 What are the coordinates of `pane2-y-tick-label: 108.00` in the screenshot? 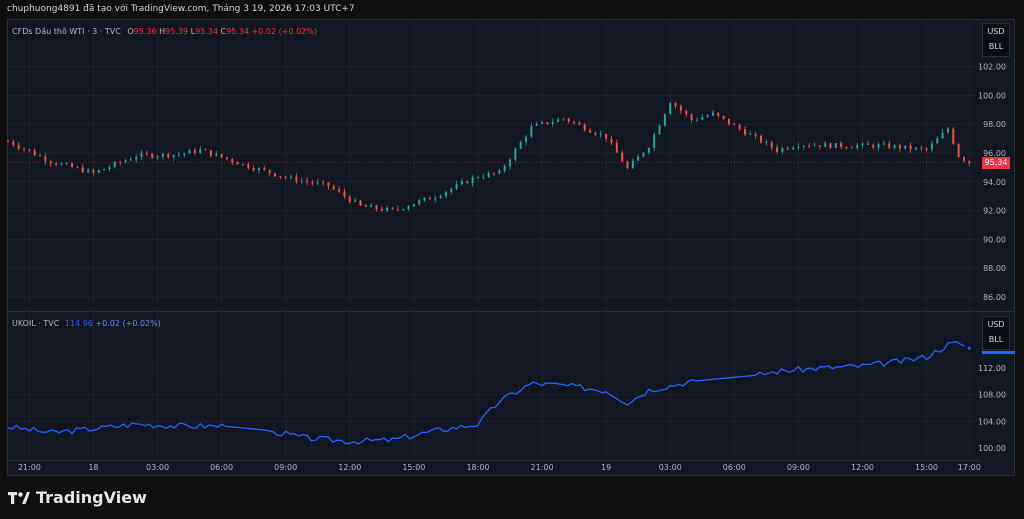 It's located at (992, 395).